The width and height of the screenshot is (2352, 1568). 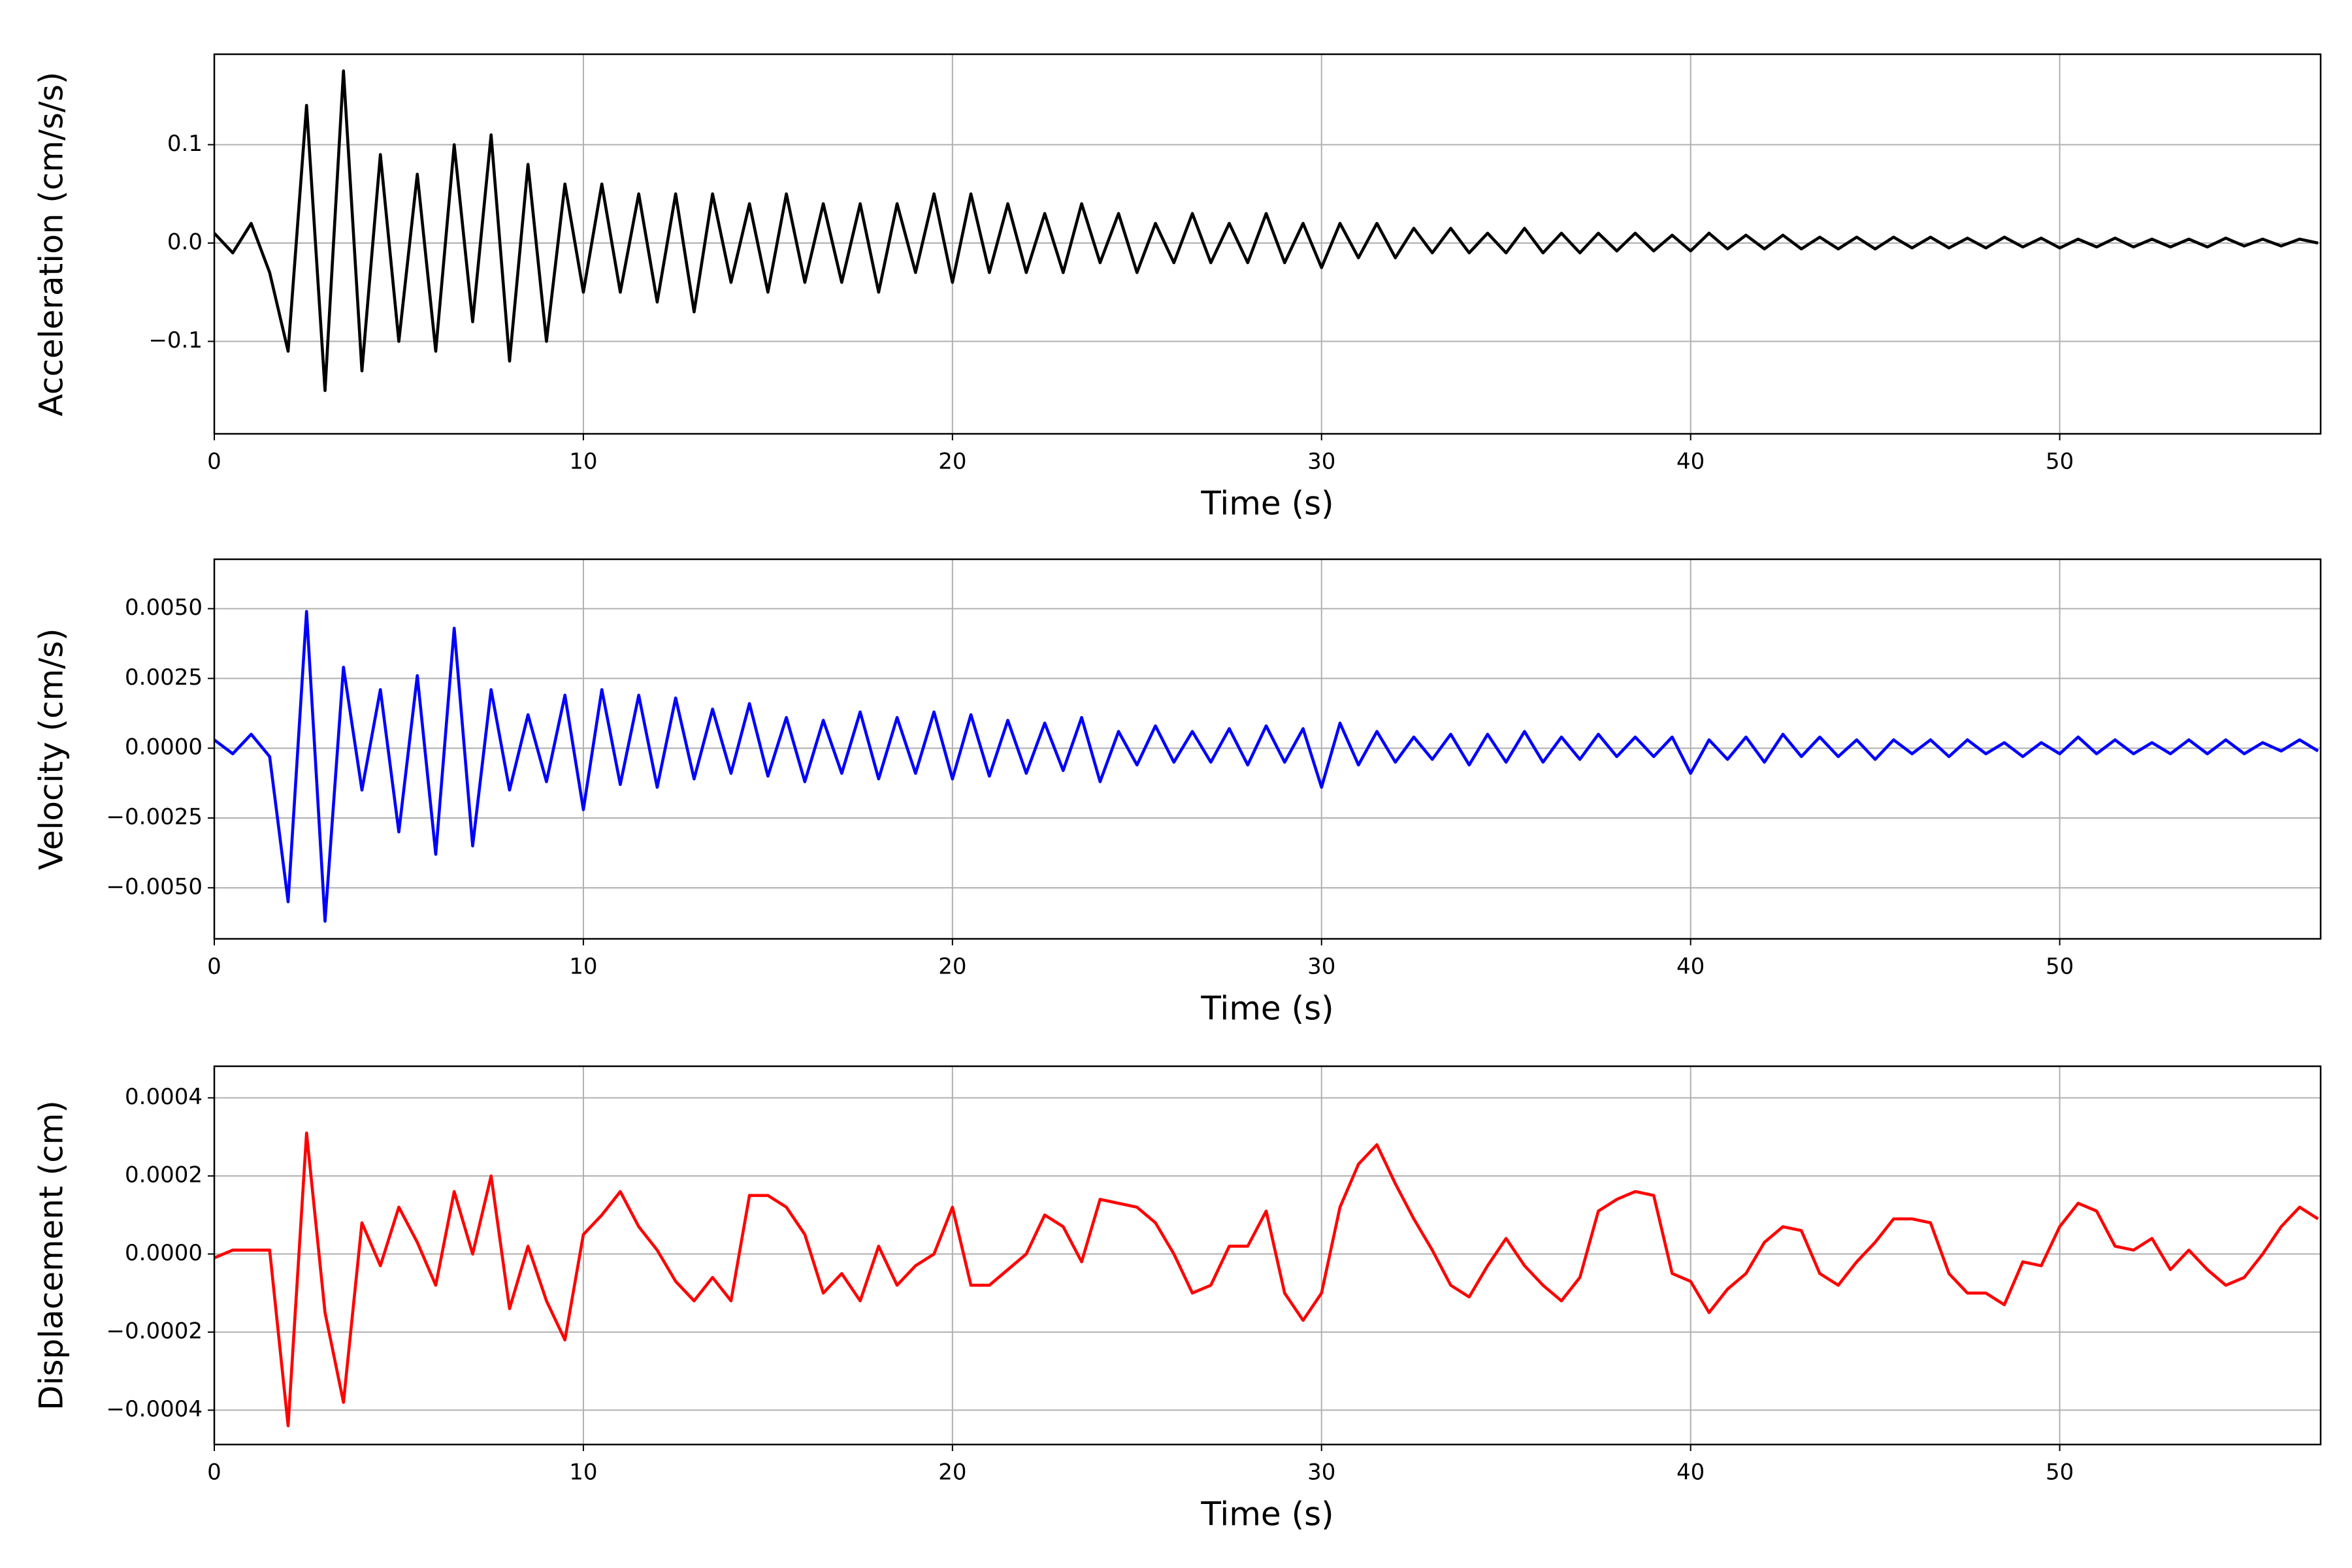 What do you see at coordinates (185, 144) in the screenshot?
I see `y-tick-label: 0.1` at bounding box center [185, 144].